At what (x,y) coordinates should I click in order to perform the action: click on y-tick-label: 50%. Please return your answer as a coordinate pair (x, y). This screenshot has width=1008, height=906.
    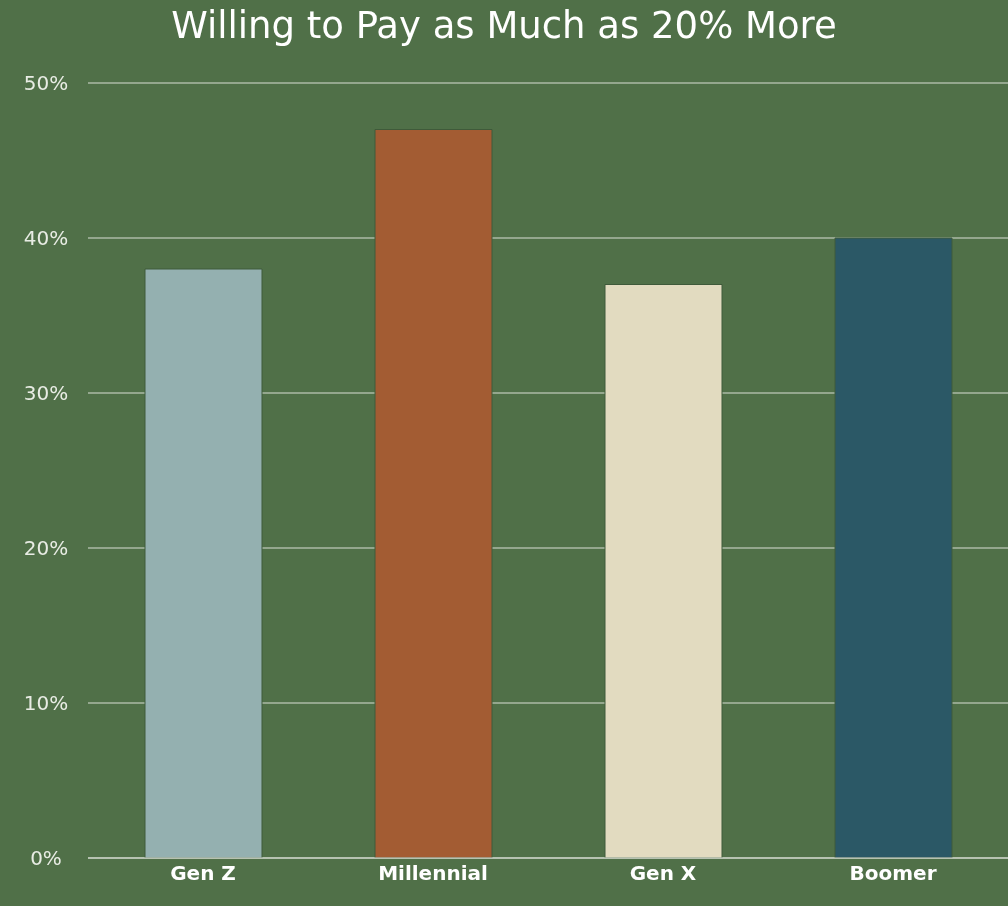
    Looking at the image, I should click on (46, 83).